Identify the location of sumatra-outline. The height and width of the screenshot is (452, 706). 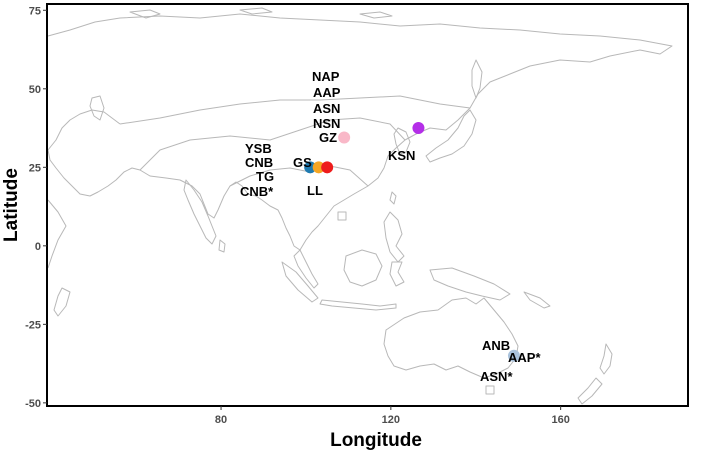
(300, 282).